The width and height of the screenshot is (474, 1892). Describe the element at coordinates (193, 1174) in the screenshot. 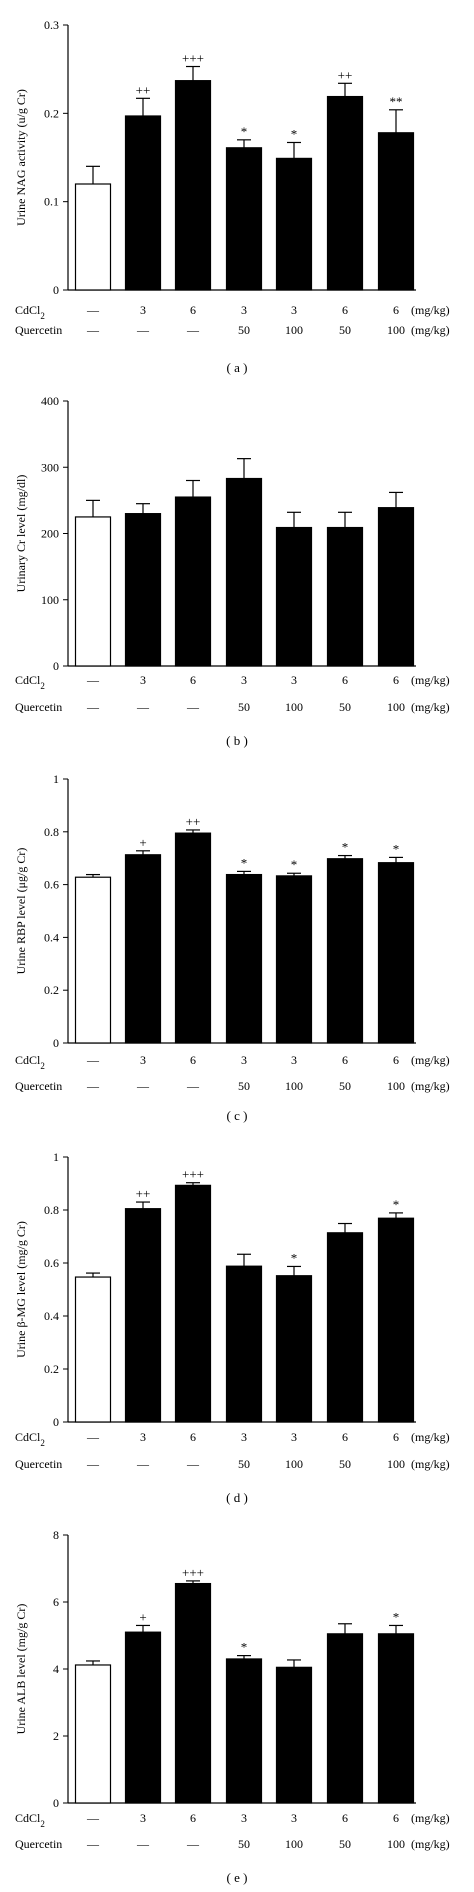

I see `significance-mark: +++` at that location.